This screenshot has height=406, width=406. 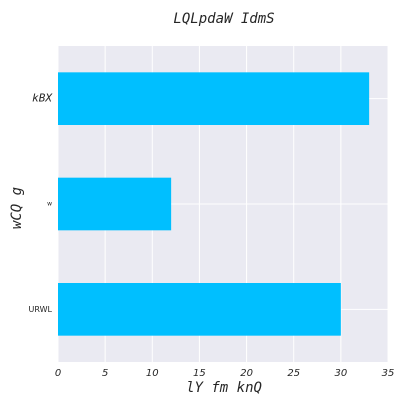 I want to click on y-axis-label: wCQ g, so click(x=17, y=208).